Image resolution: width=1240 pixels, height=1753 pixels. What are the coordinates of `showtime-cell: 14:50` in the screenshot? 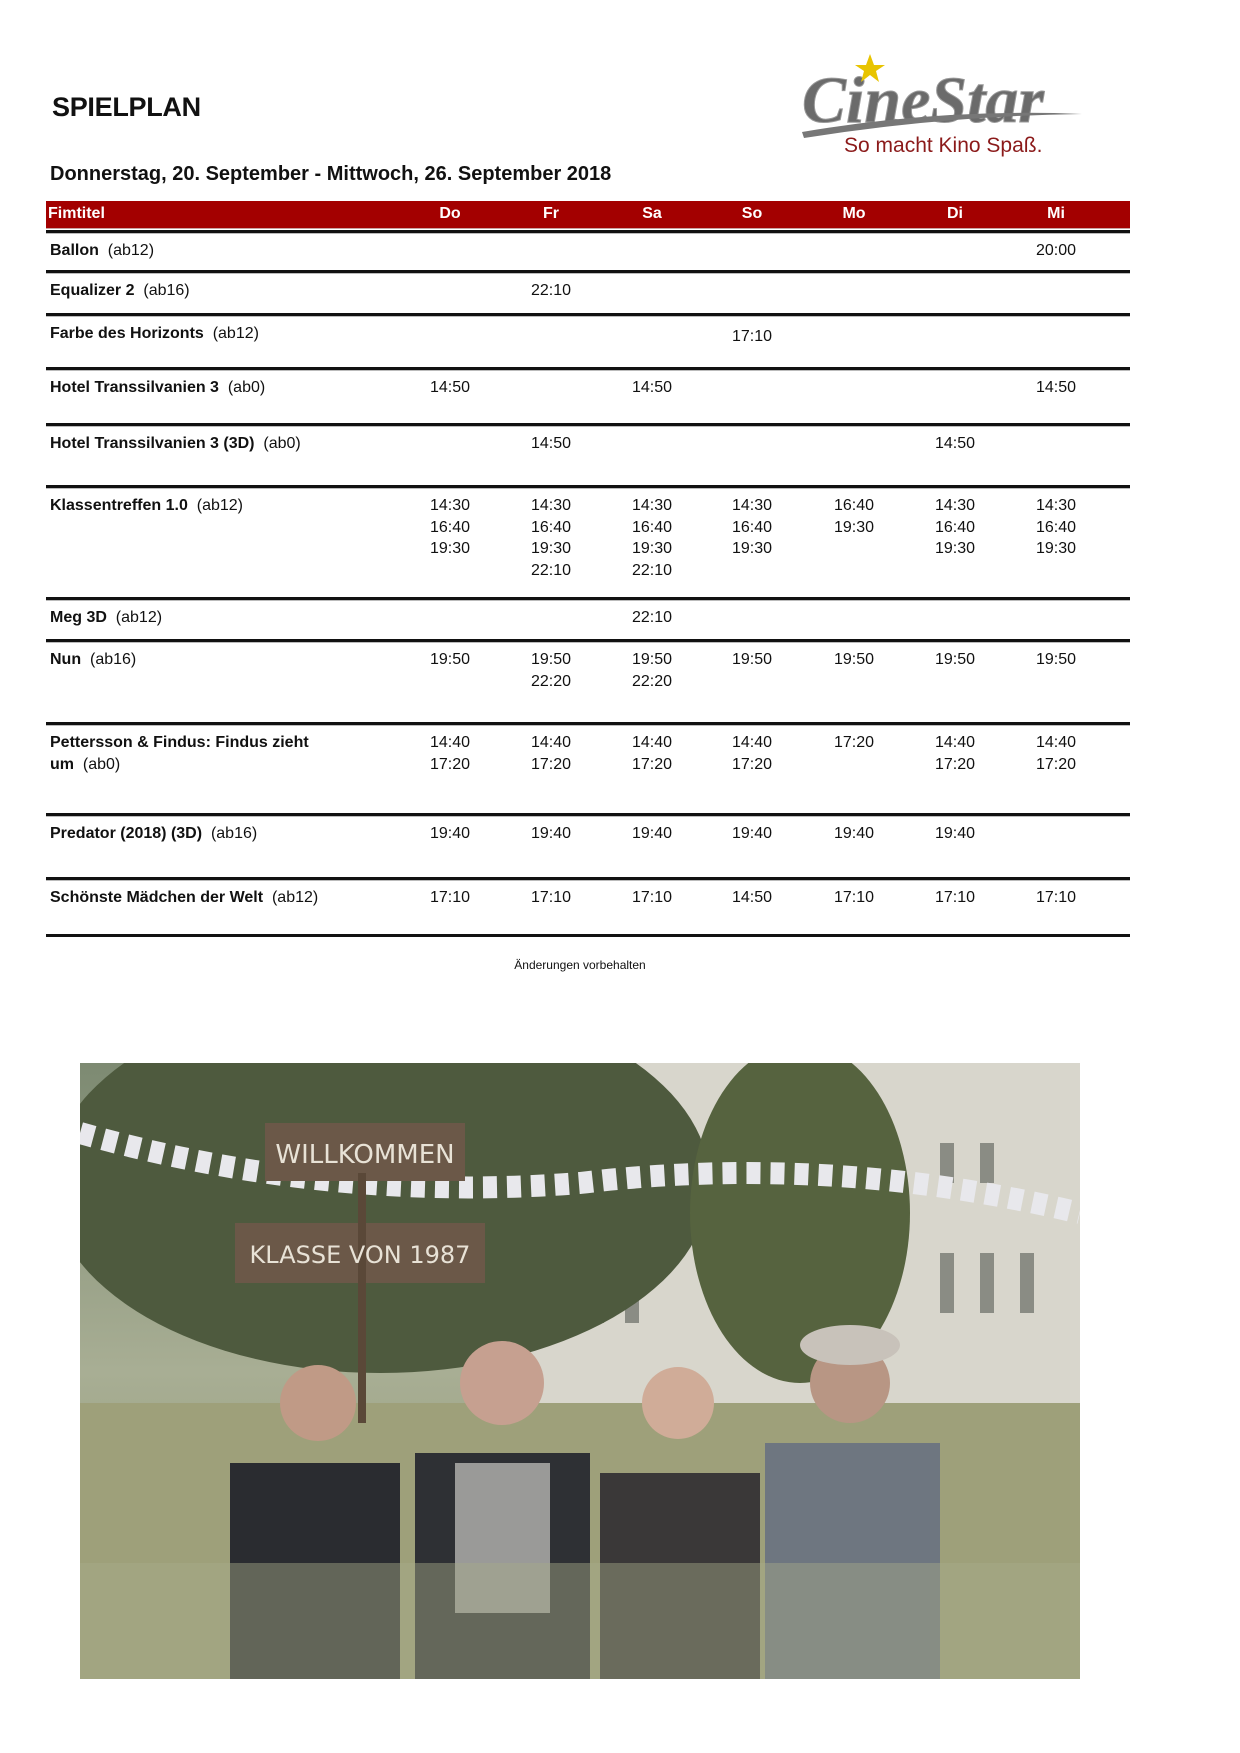 It's located at (752, 898).